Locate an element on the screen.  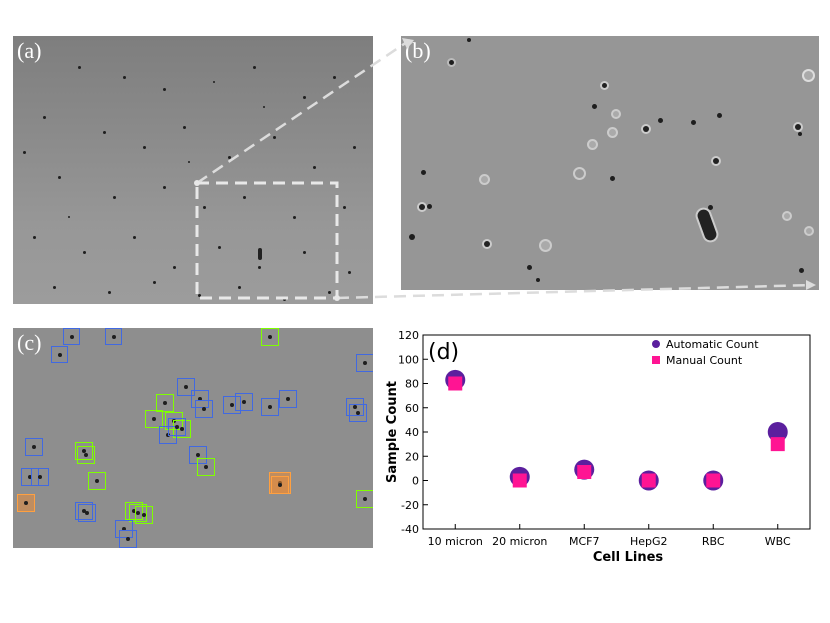
y-axis: -40 -20 0 20 40 60 80 100 120 is located at coordinates (413, 432).